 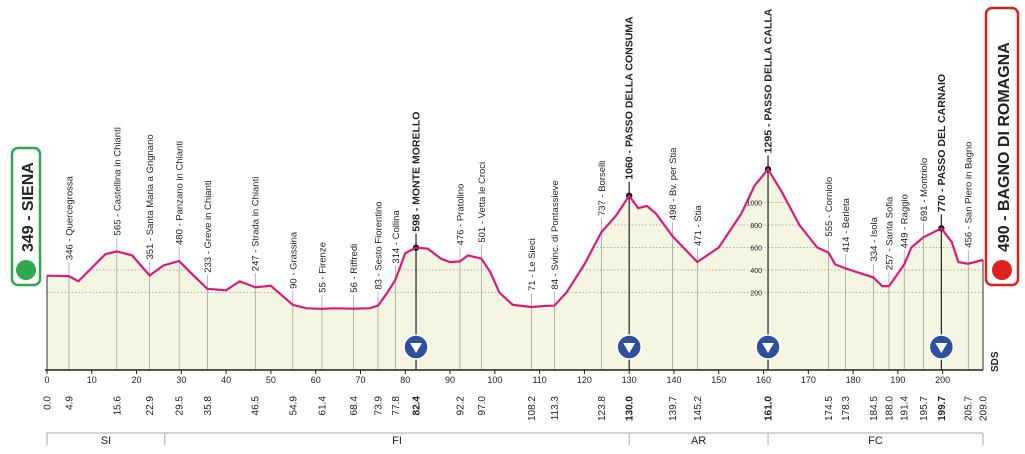 I want to click on waypoint-label: 456 - San Piero in Bagno, so click(x=969, y=195).